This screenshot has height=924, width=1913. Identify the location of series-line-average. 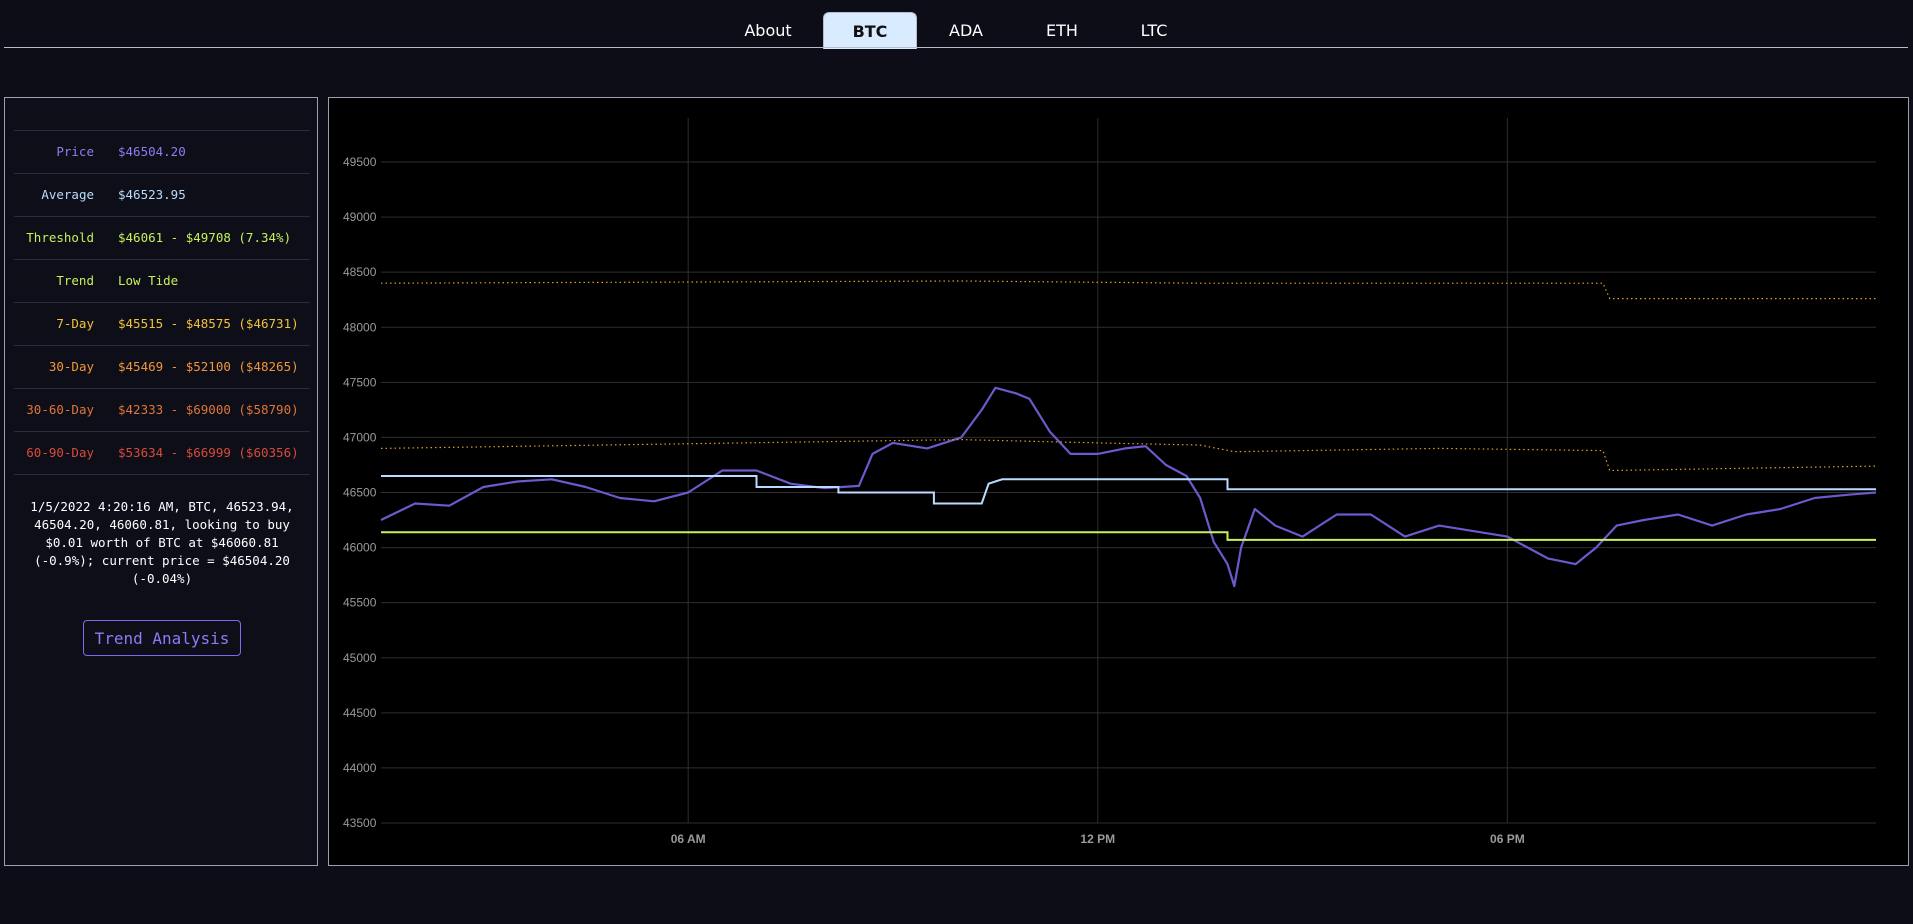
(1128, 490).